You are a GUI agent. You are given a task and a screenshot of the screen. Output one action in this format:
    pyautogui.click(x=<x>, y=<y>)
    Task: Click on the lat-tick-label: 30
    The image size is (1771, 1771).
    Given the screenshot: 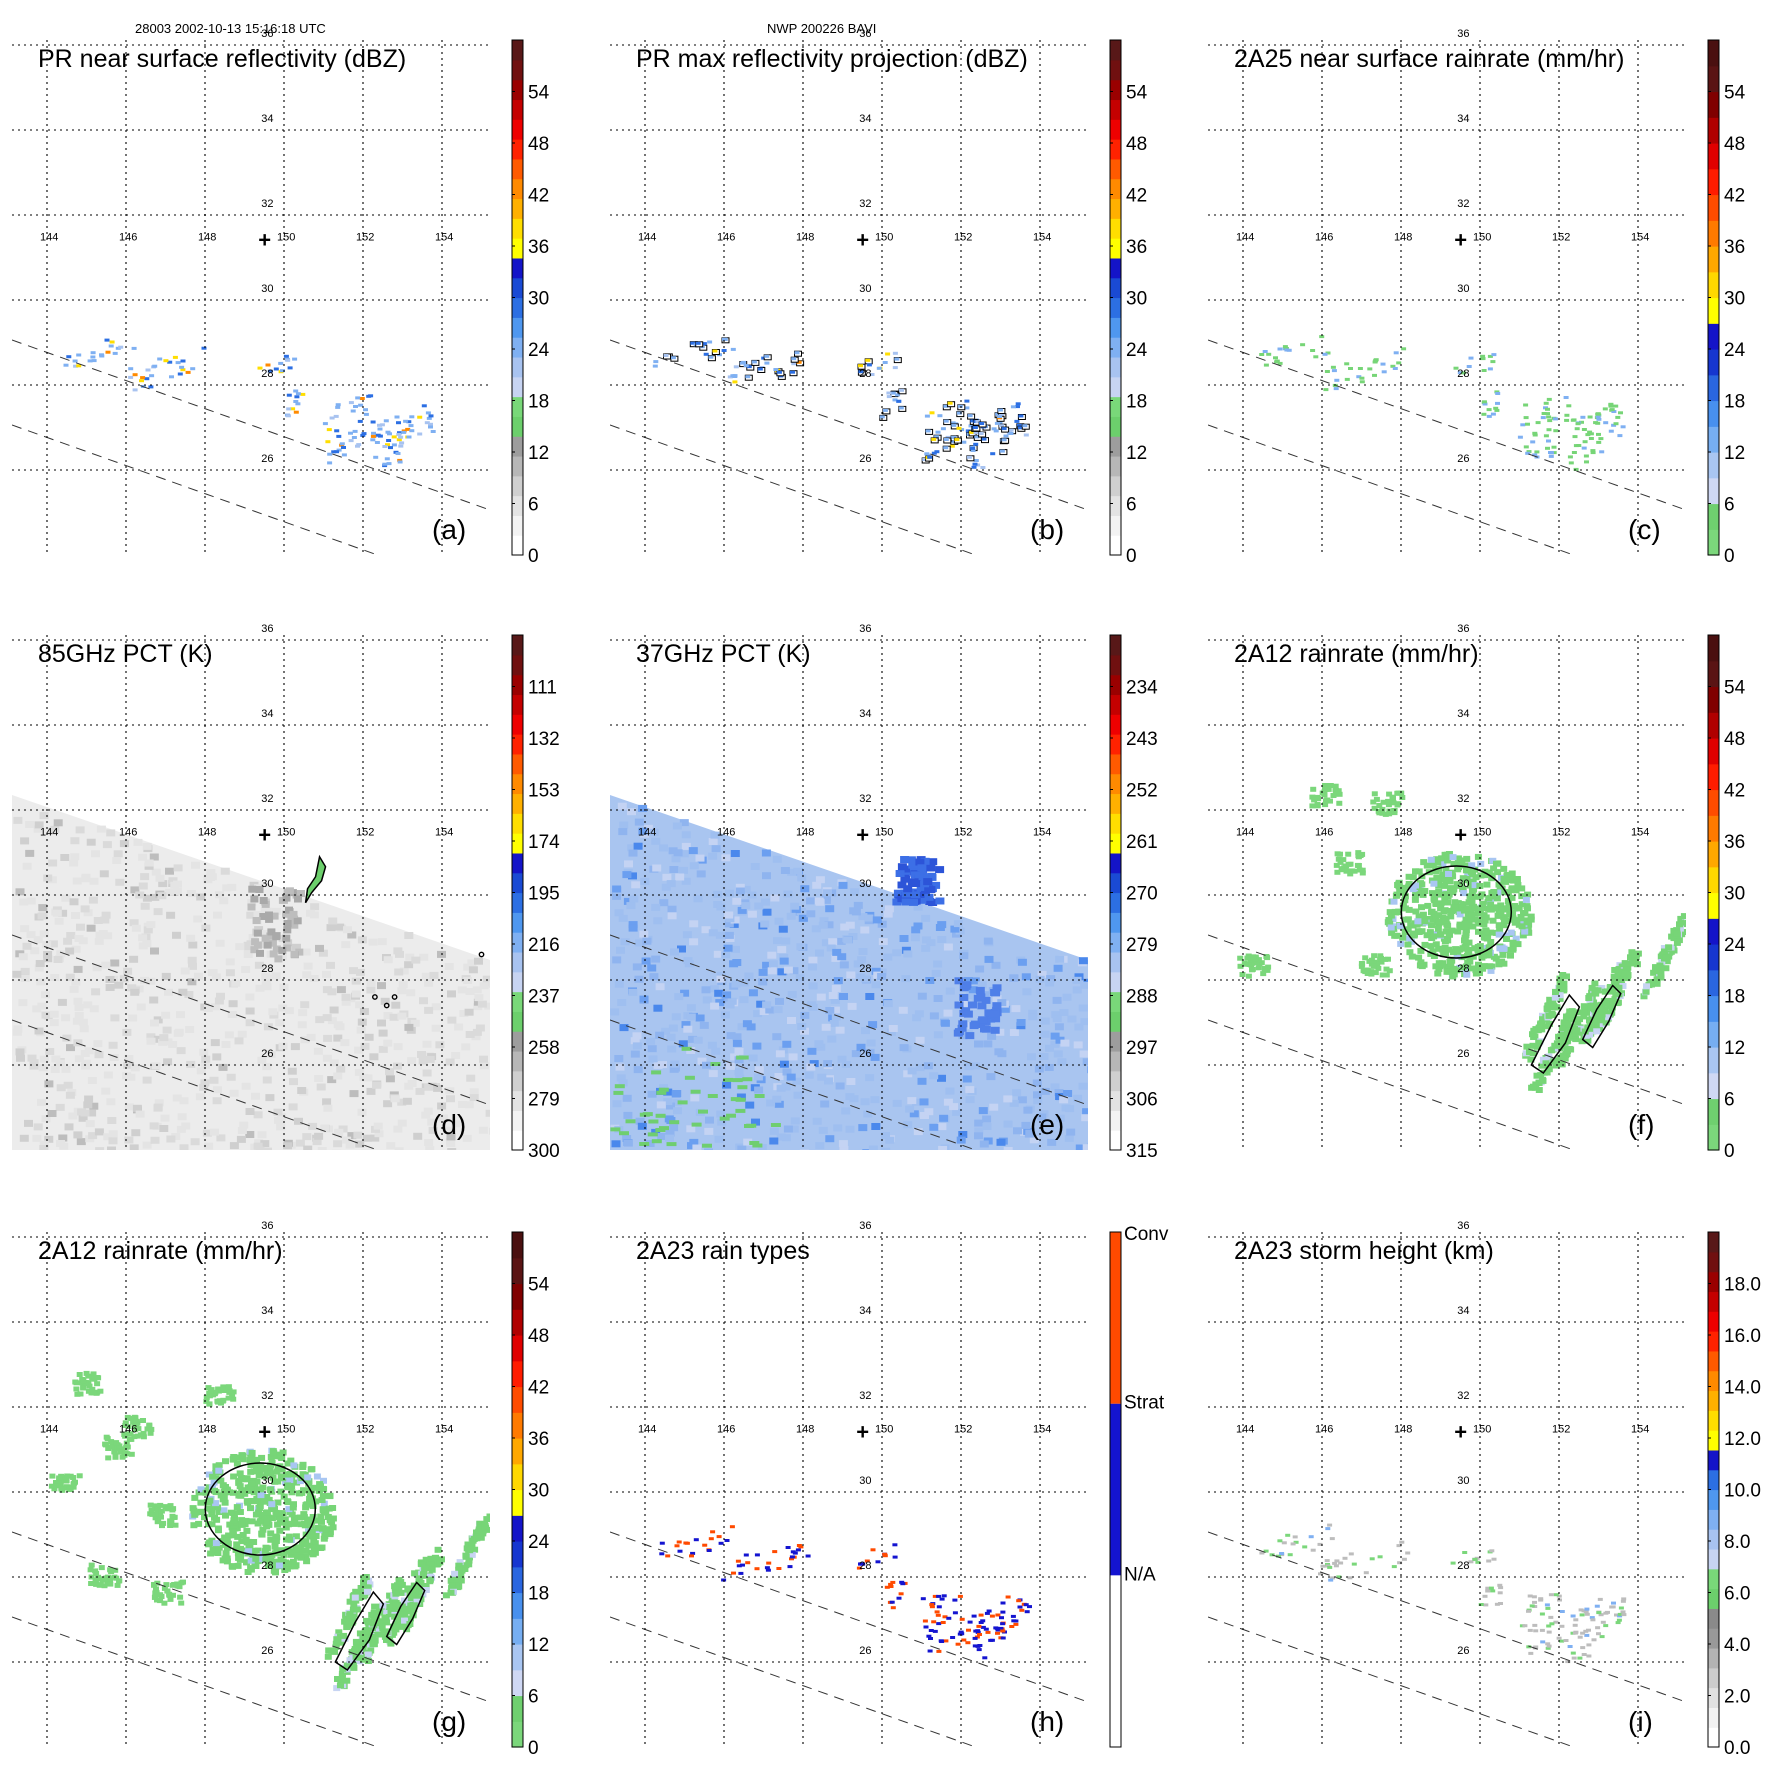 What is the action you would take?
    pyautogui.click(x=1463, y=884)
    